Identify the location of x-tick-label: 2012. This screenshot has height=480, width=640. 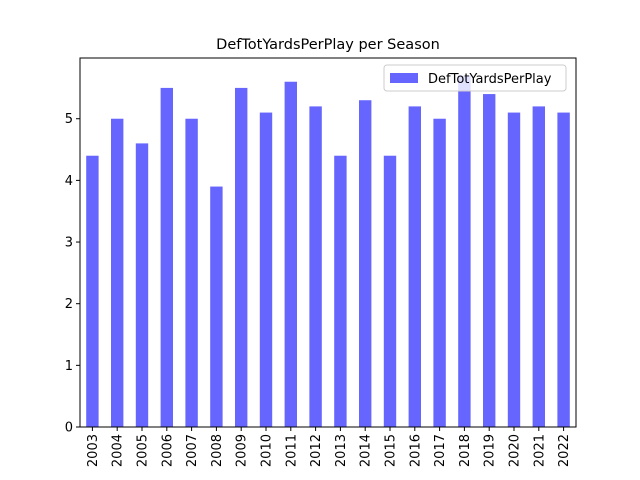
(316, 450).